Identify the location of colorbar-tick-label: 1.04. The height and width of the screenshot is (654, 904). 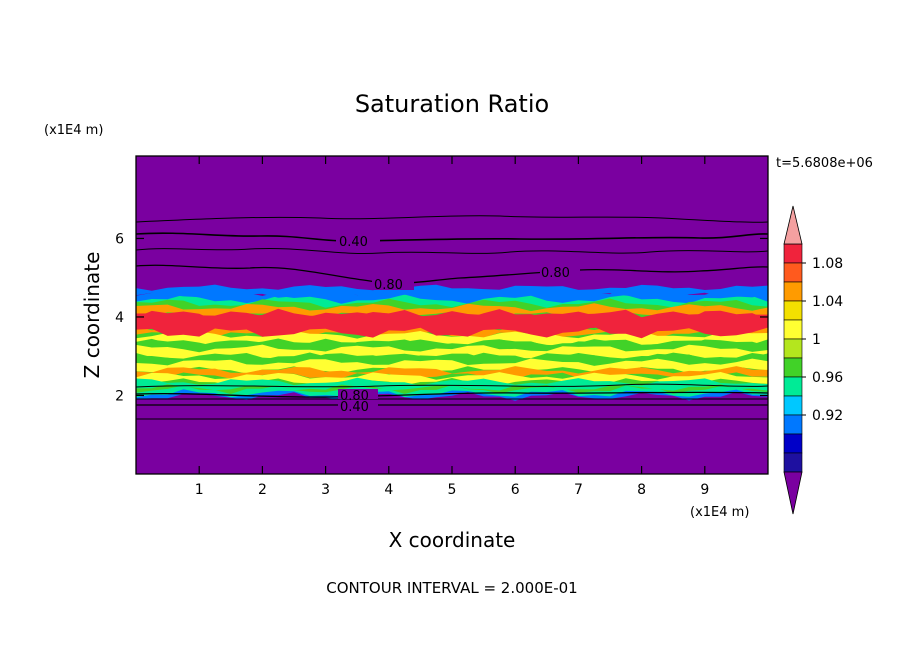
(827, 302).